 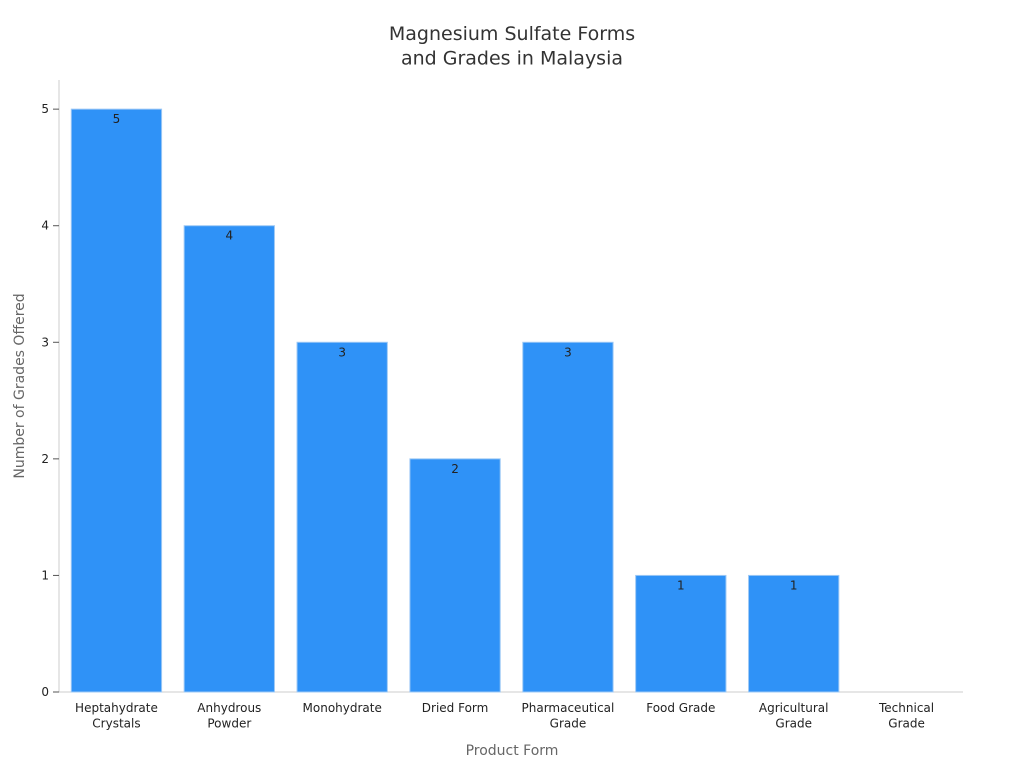 I want to click on y-tick-label: 2, so click(x=45, y=459).